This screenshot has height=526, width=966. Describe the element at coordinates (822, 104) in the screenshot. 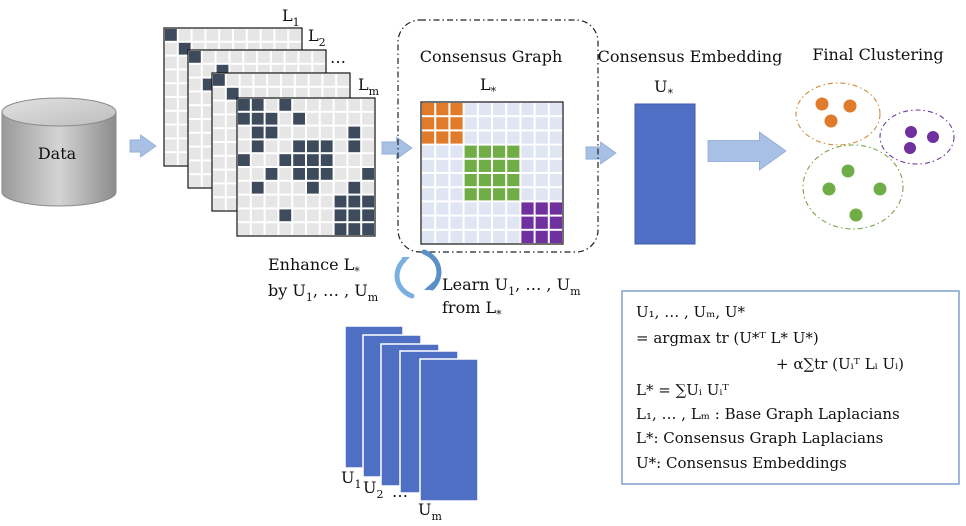

I see `cluster-point-orange` at that location.